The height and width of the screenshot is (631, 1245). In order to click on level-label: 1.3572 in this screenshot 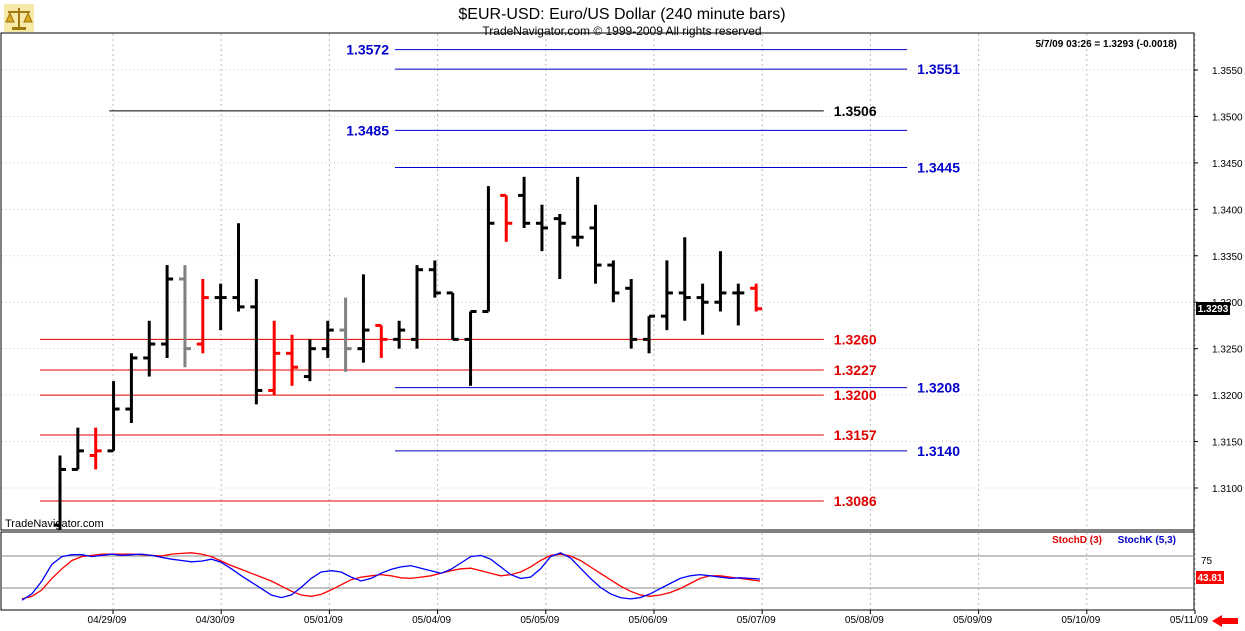, I will do `click(367, 50)`.